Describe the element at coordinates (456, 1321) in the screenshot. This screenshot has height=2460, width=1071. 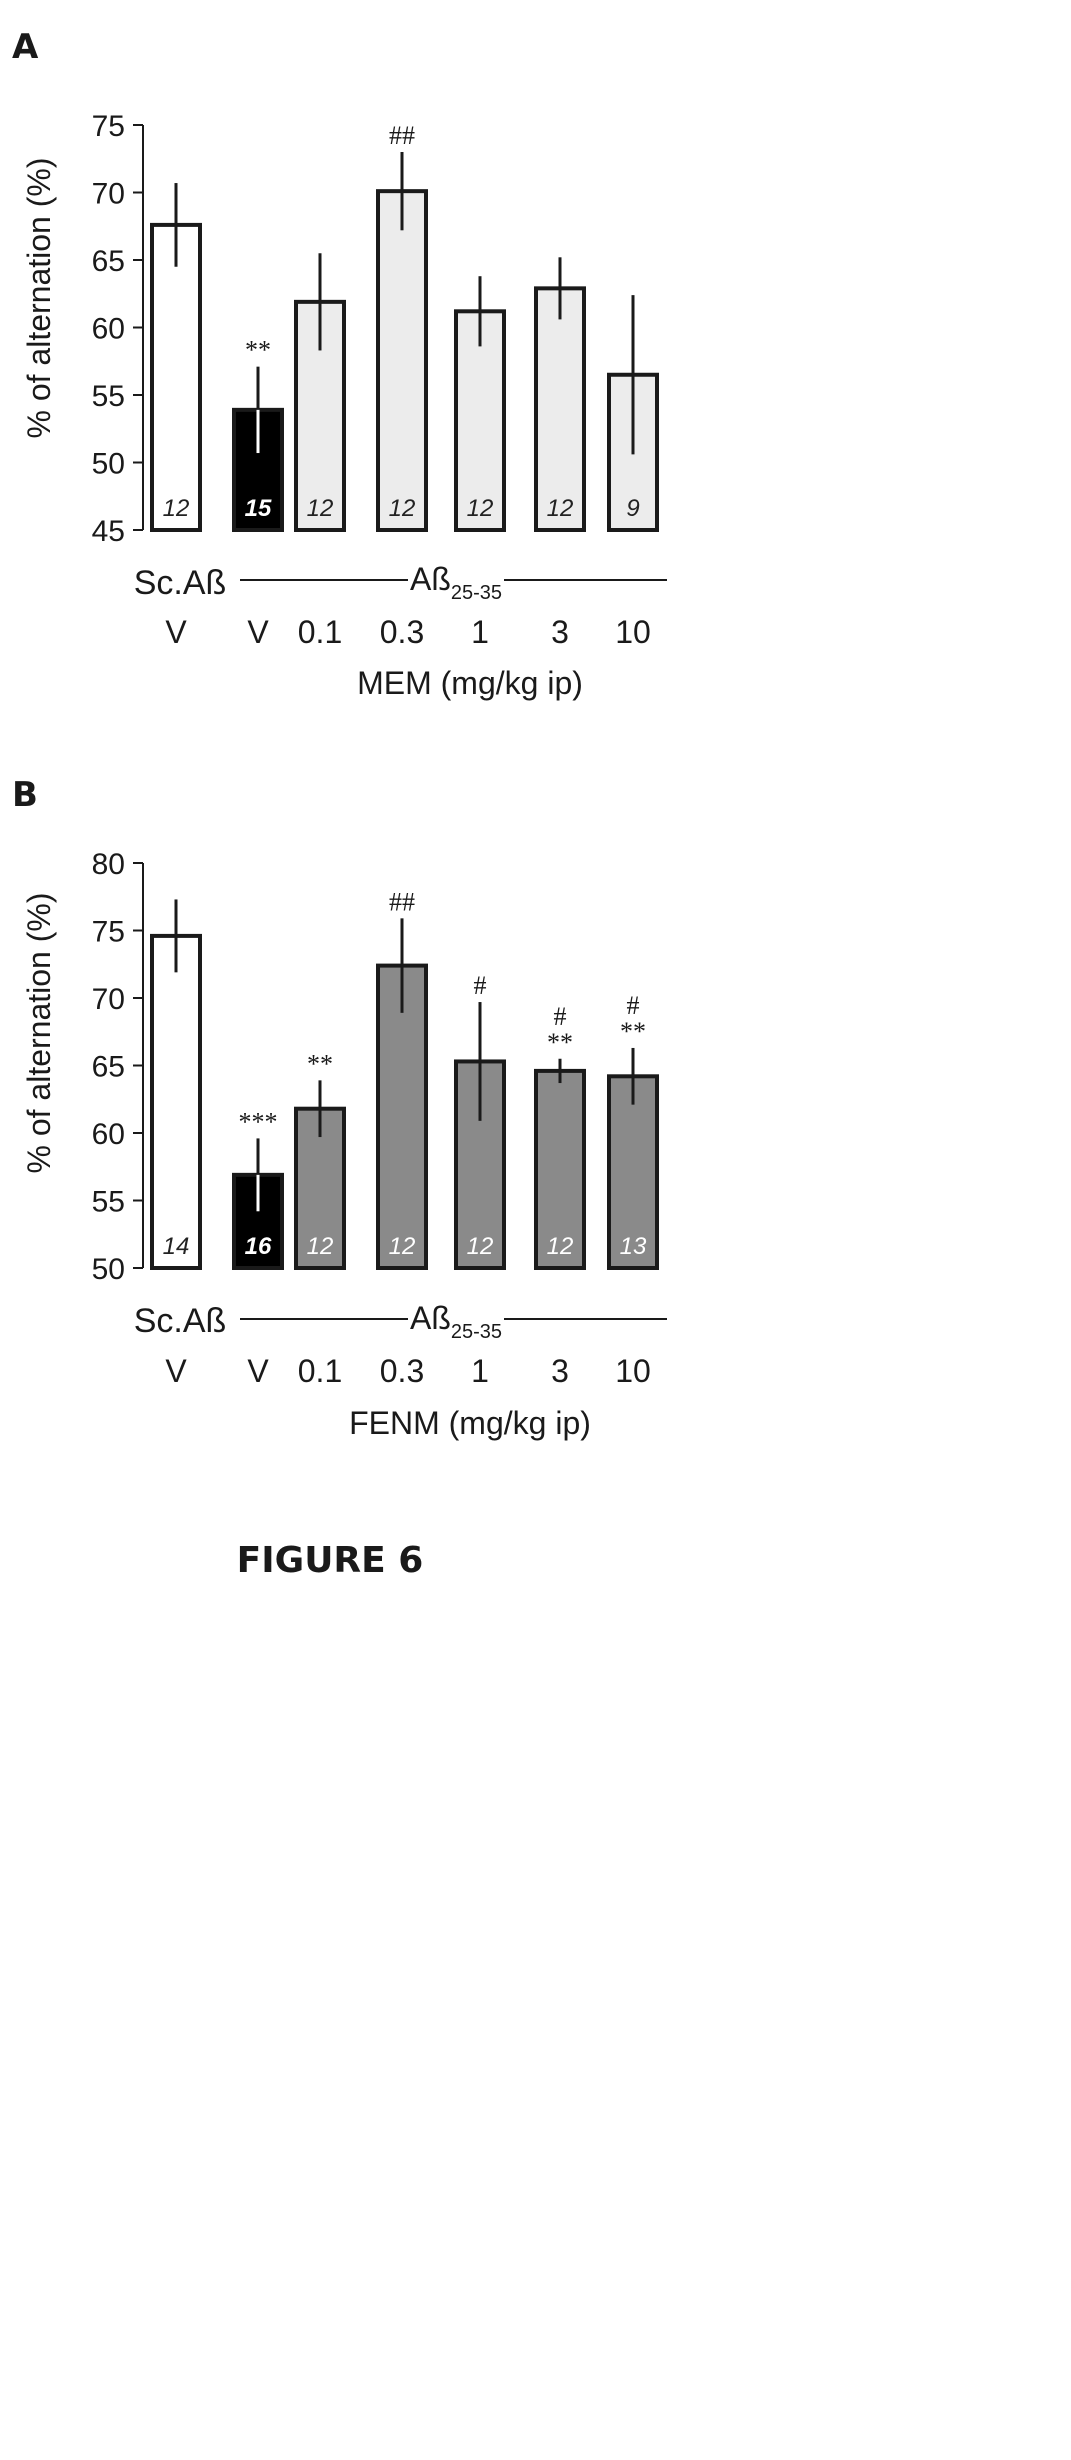
I see `panel-b-treatment-group-label: Aß25-35` at that location.